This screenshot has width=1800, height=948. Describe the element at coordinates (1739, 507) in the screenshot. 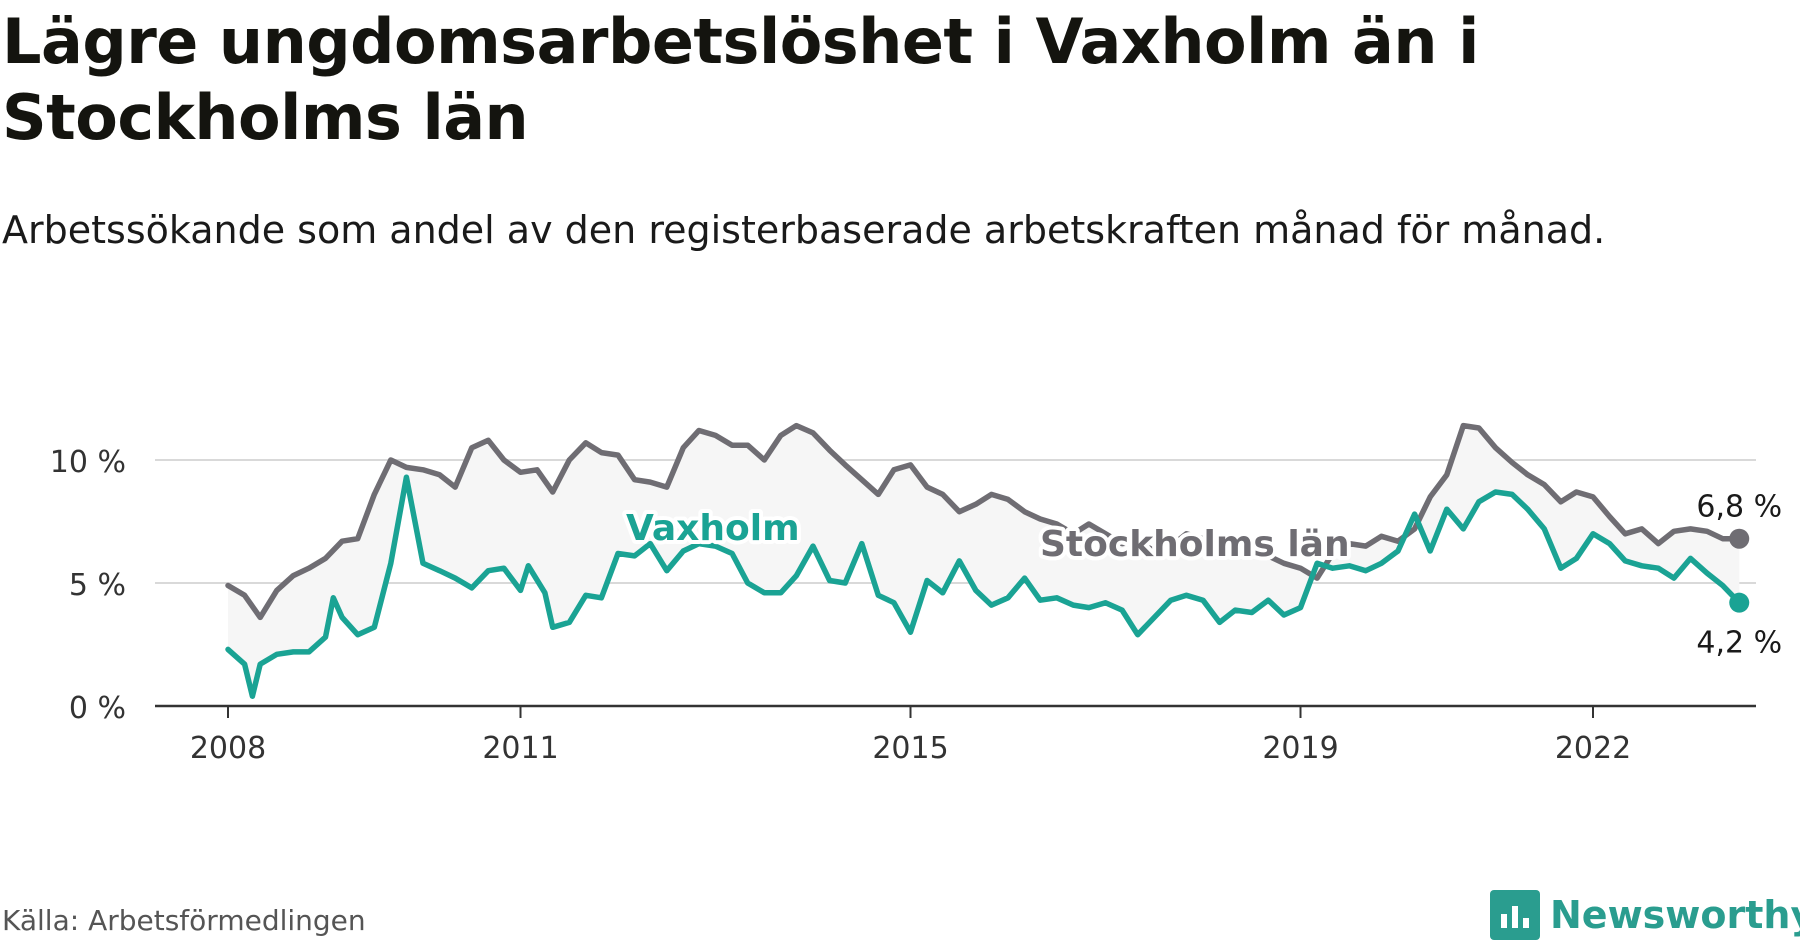

I see `end-value-stockholms-lan: 6,8 %` at that location.